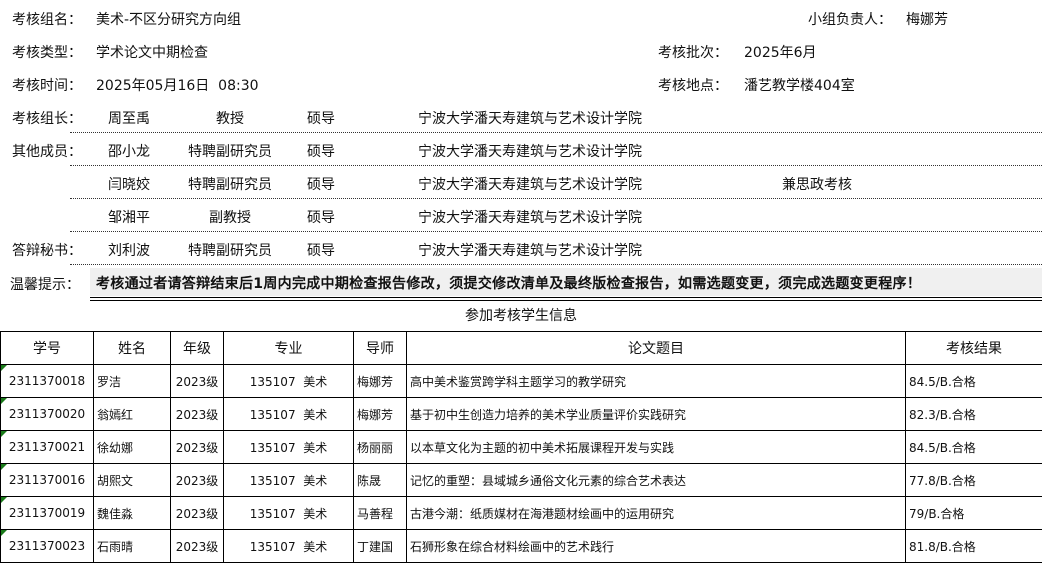 This screenshot has width=1042, height=563. What do you see at coordinates (927, 19) in the screenshot?
I see `leader-value: 梅娜芳` at bounding box center [927, 19].